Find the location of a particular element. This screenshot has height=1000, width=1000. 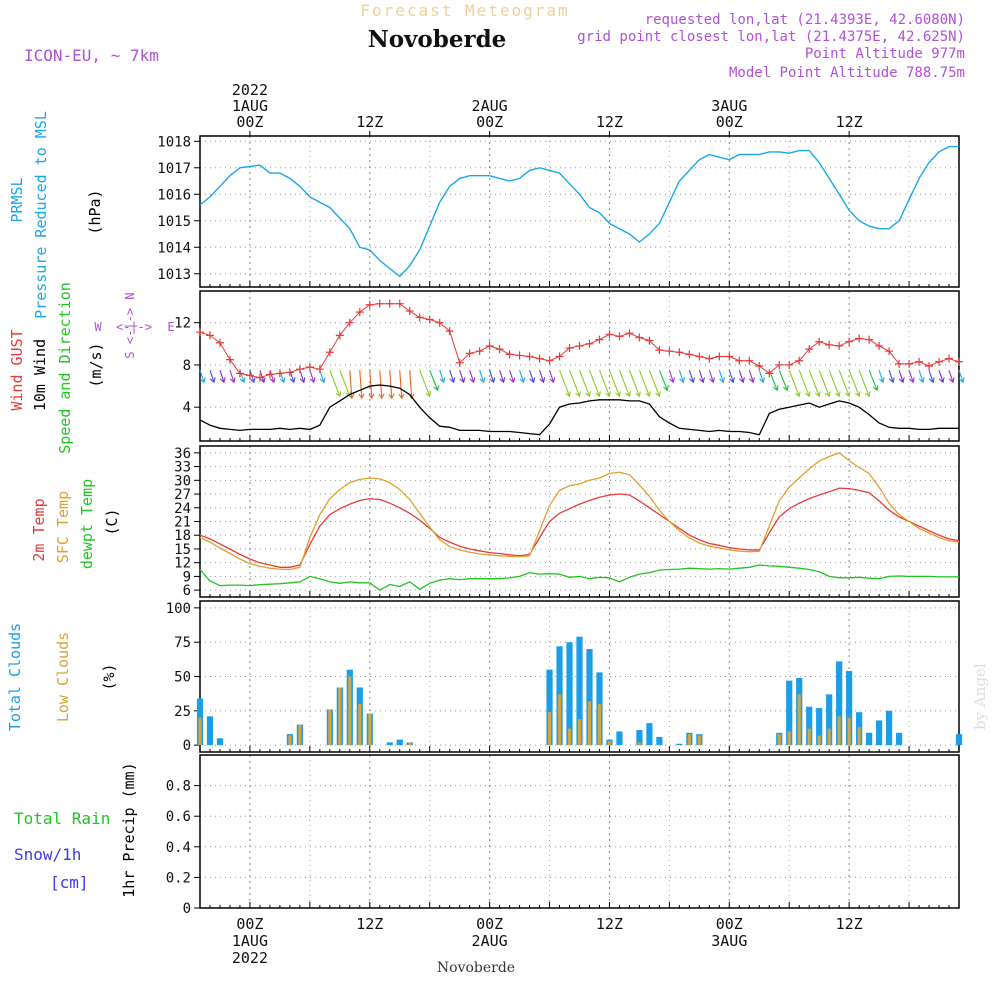

y-tick-label: 9 is located at coordinates (187, 577).